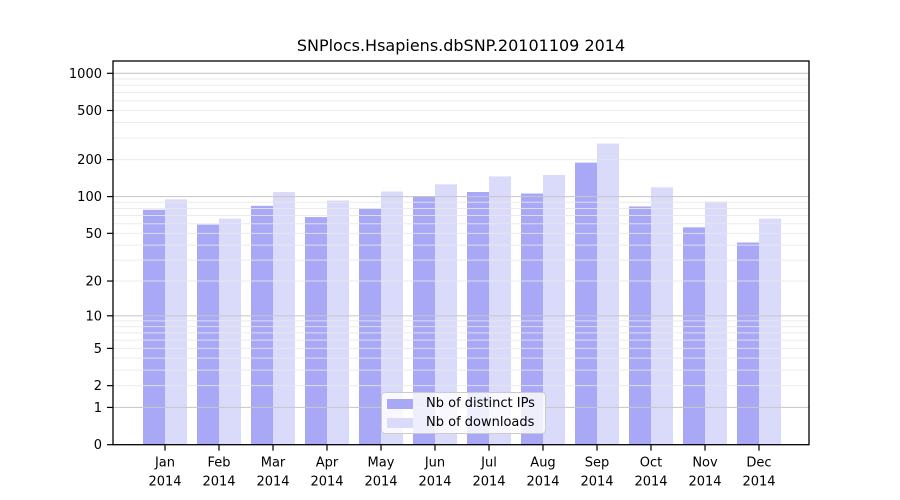  I want to click on y-tick-label: 50, so click(93, 234).